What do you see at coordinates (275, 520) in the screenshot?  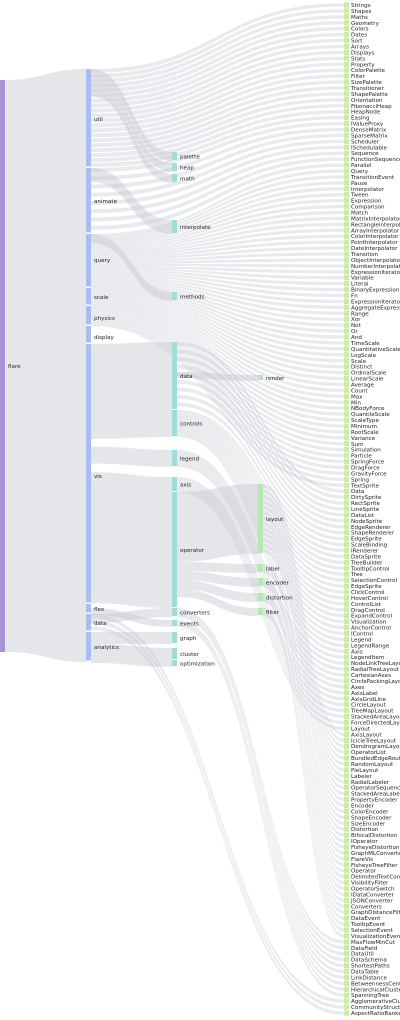 I see `label-layout-3: layout` at bounding box center [275, 520].